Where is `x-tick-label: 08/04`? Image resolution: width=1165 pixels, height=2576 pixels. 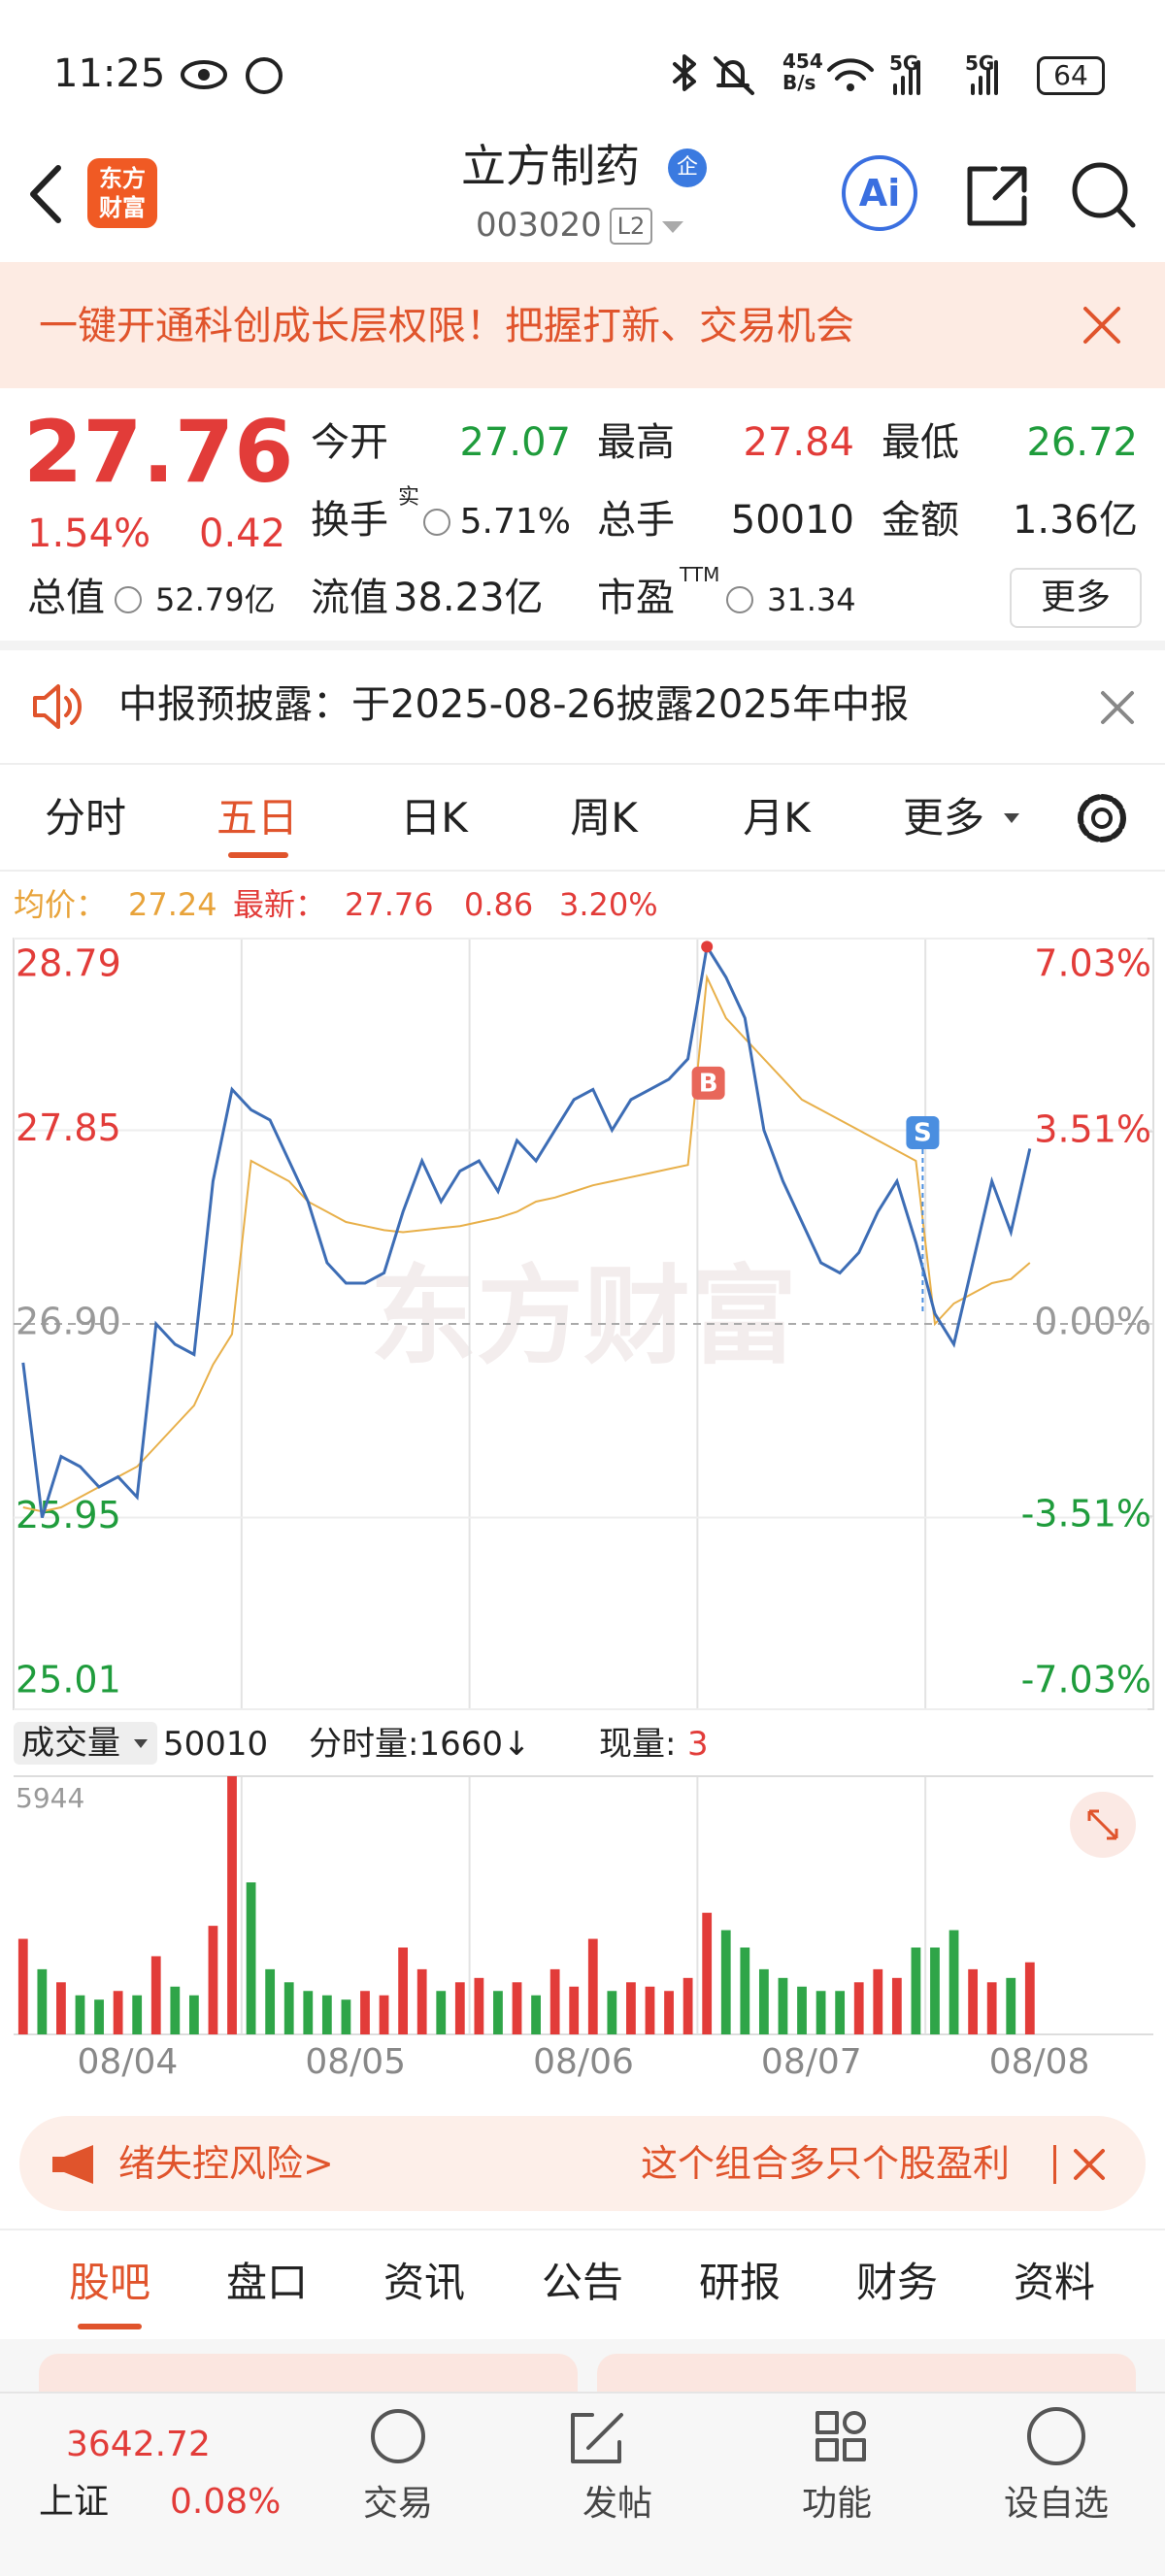
x-tick-label: 08/04 is located at coordinates (128, 2062).